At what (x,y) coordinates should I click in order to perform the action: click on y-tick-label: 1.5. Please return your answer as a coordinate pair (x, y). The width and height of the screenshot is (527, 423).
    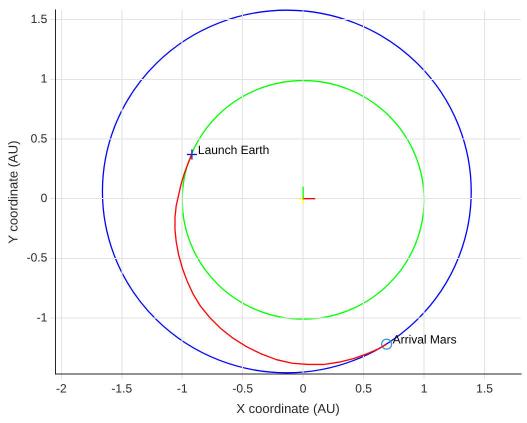
    Looking at the image, I should click on (39, 19).